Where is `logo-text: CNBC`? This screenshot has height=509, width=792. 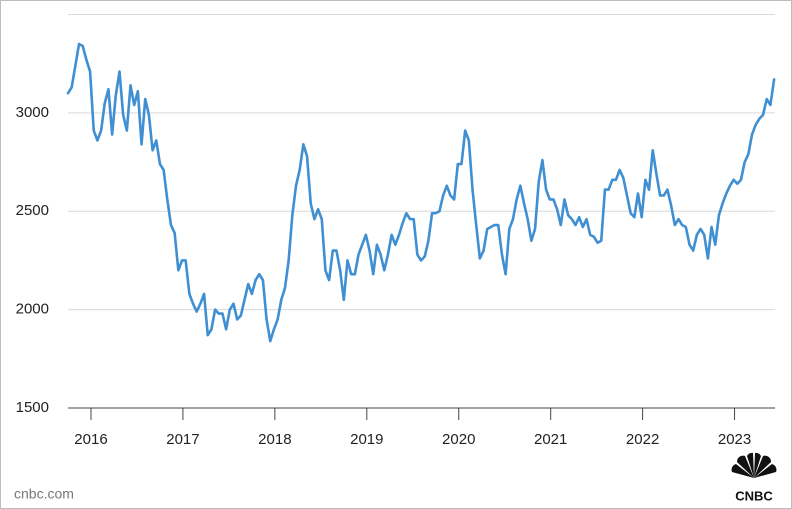 logo-text: CNBC is located at coordinates (754, 495).